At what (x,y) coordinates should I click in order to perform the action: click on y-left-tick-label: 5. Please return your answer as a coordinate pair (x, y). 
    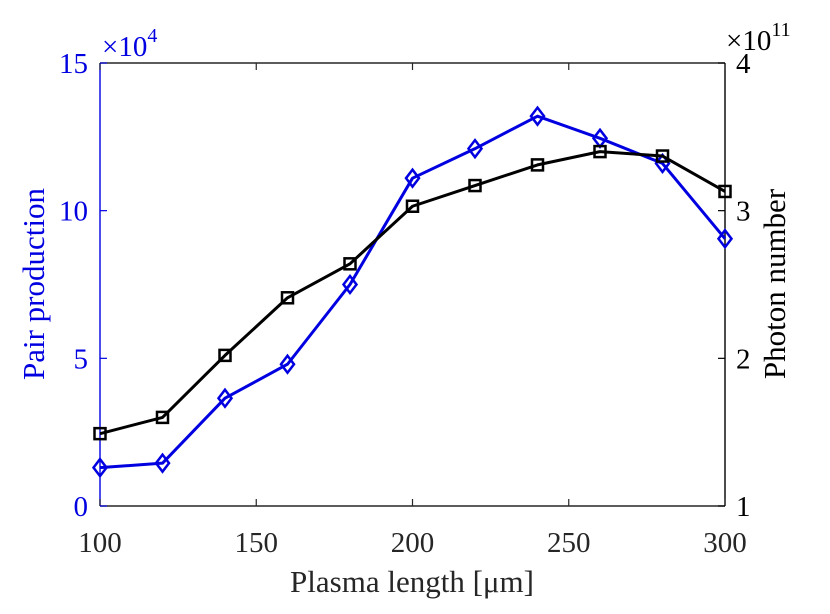
    Looking at the image, I should click on (81, 359).